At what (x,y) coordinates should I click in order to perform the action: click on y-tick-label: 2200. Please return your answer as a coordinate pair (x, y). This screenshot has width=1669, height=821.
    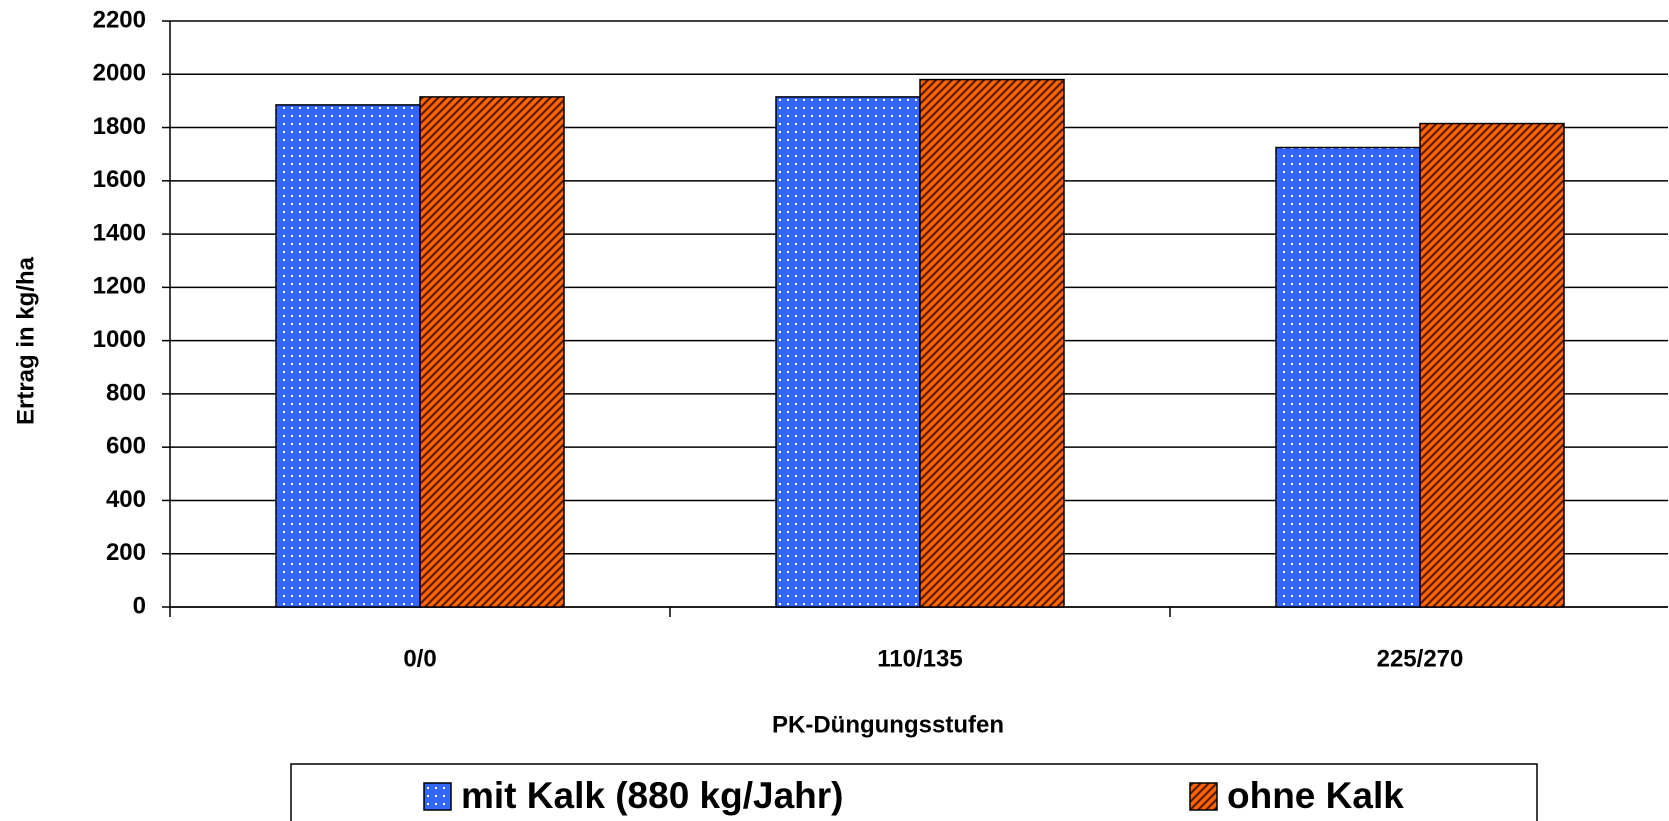
    Looking at the image, I should click on (119, 19).